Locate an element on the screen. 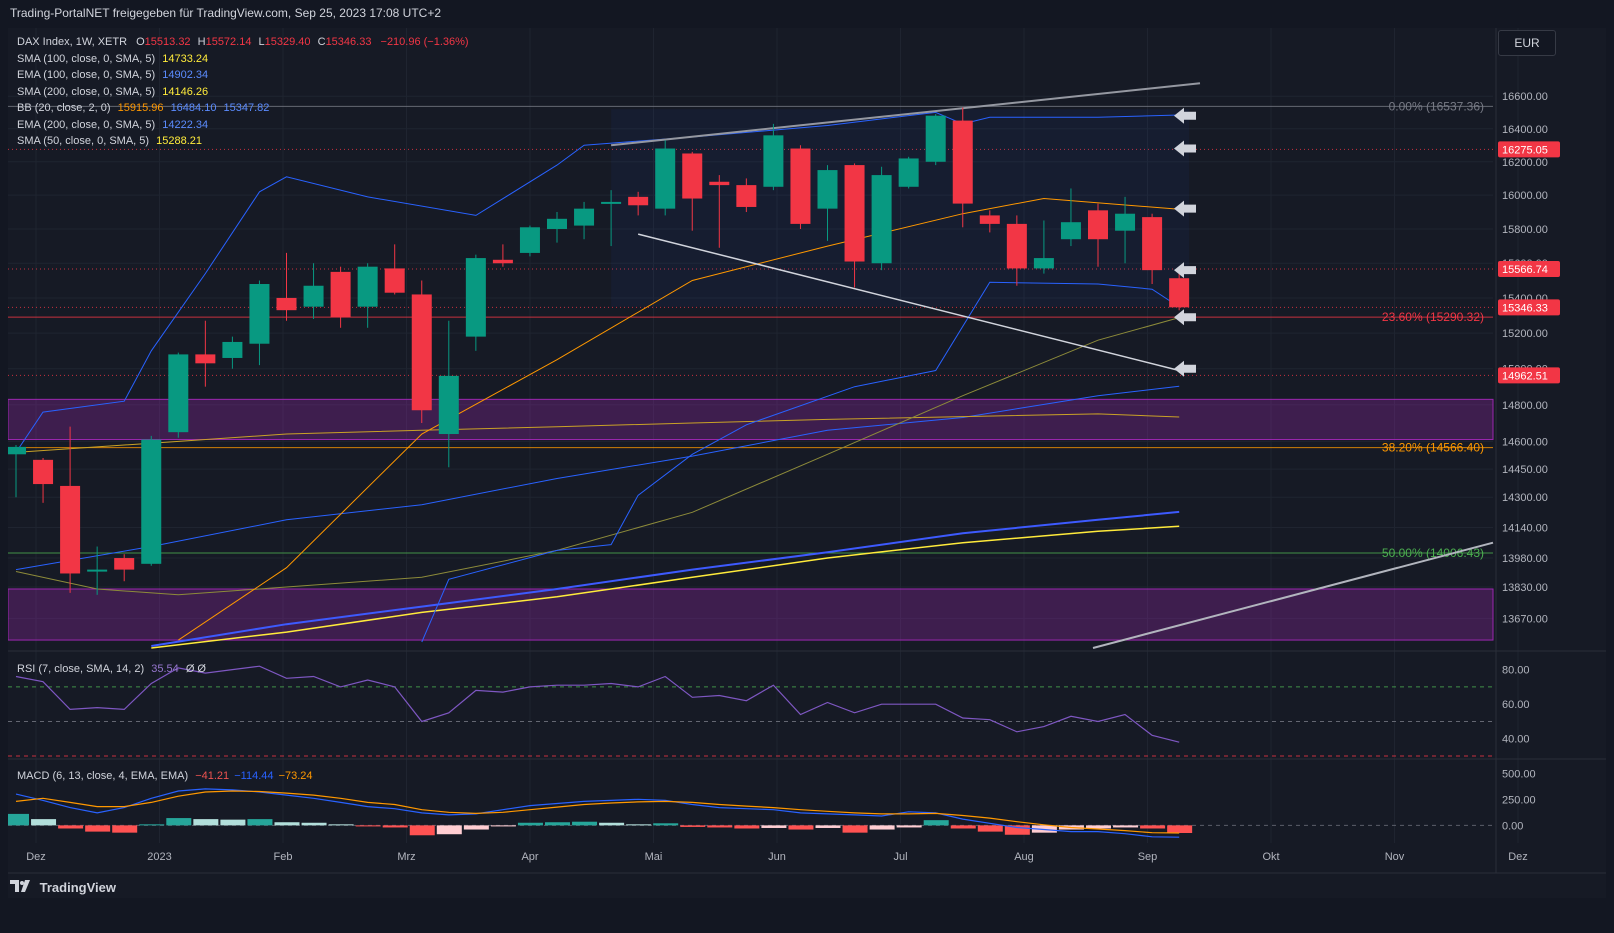 The width and height of the screenshot is (1614, 933). price-tick-label: 13980.00 is located at coordinates (1525, 559).